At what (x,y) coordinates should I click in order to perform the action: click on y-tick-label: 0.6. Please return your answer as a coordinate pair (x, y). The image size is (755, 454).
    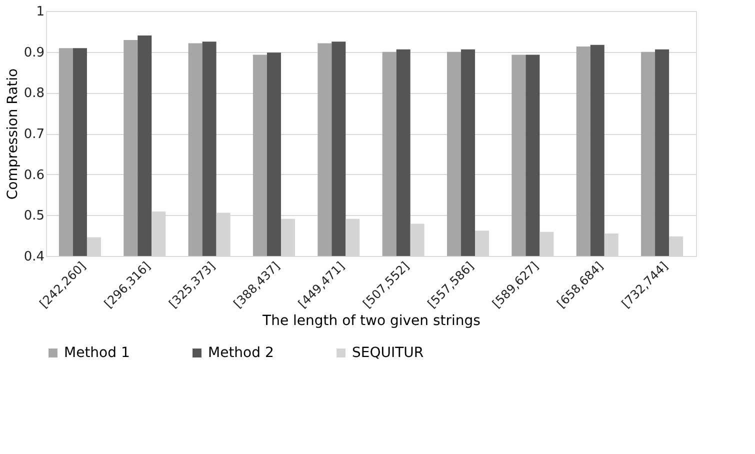
    Looking at the image, I should click on (34, 175).